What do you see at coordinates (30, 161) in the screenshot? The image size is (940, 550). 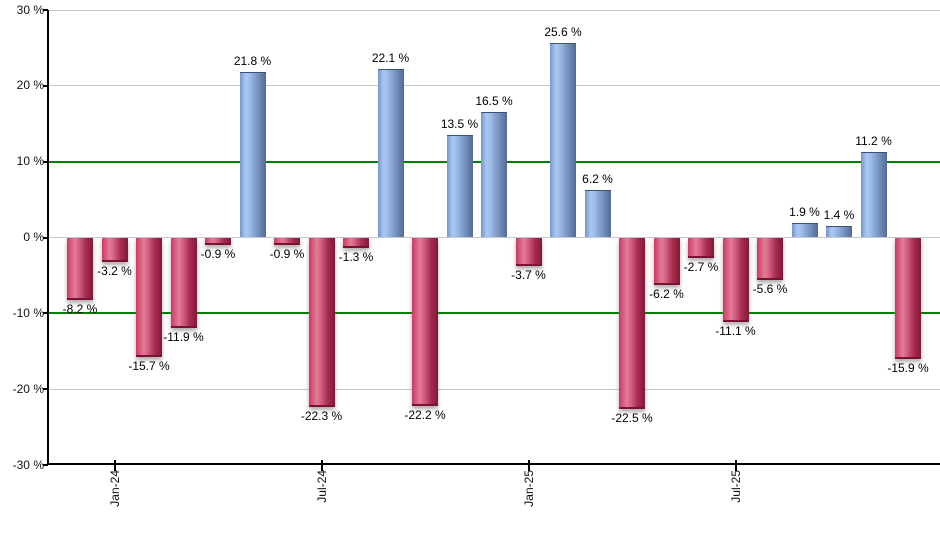 I see `y-axis-label: 10 %` at bounding box center [30, 161].